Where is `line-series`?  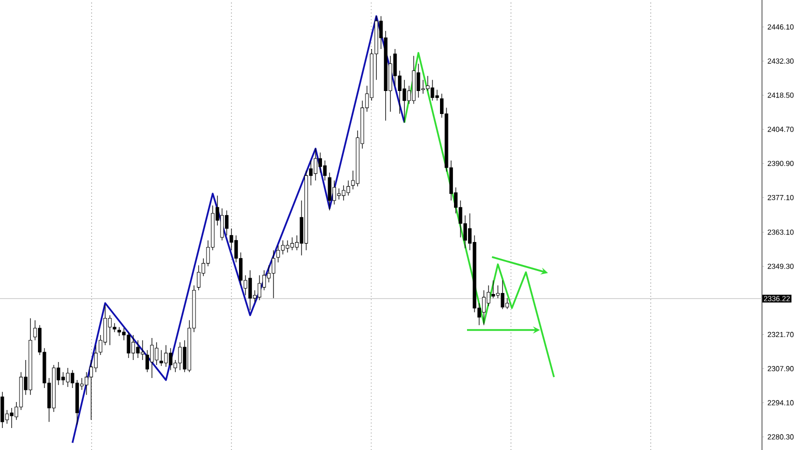 line-series is located at coordinates (479, 215).